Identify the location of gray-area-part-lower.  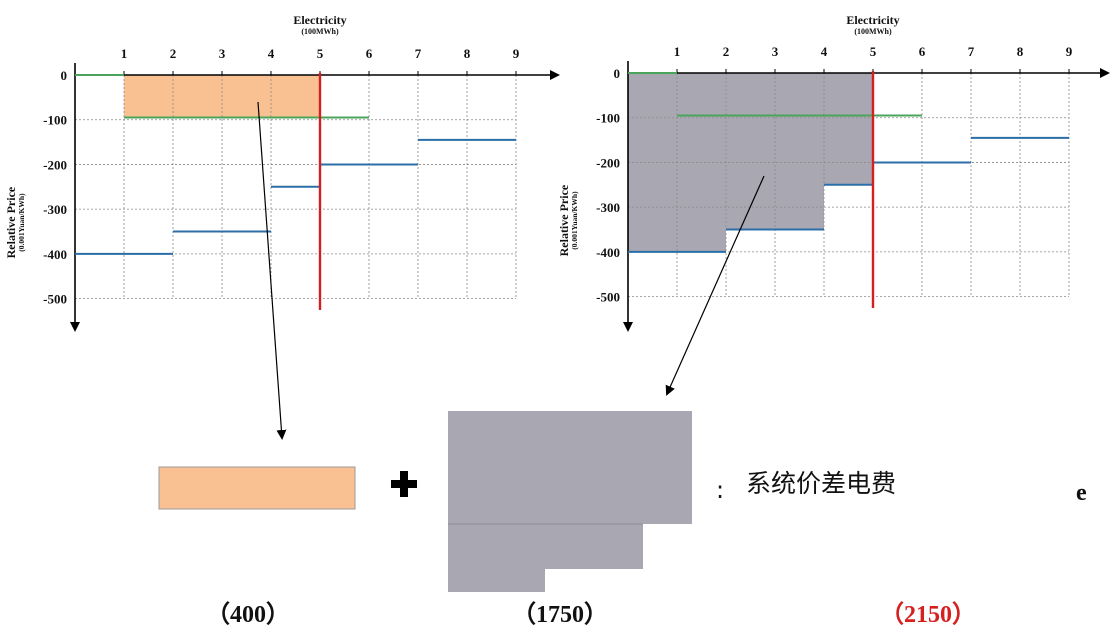
(496, 580).